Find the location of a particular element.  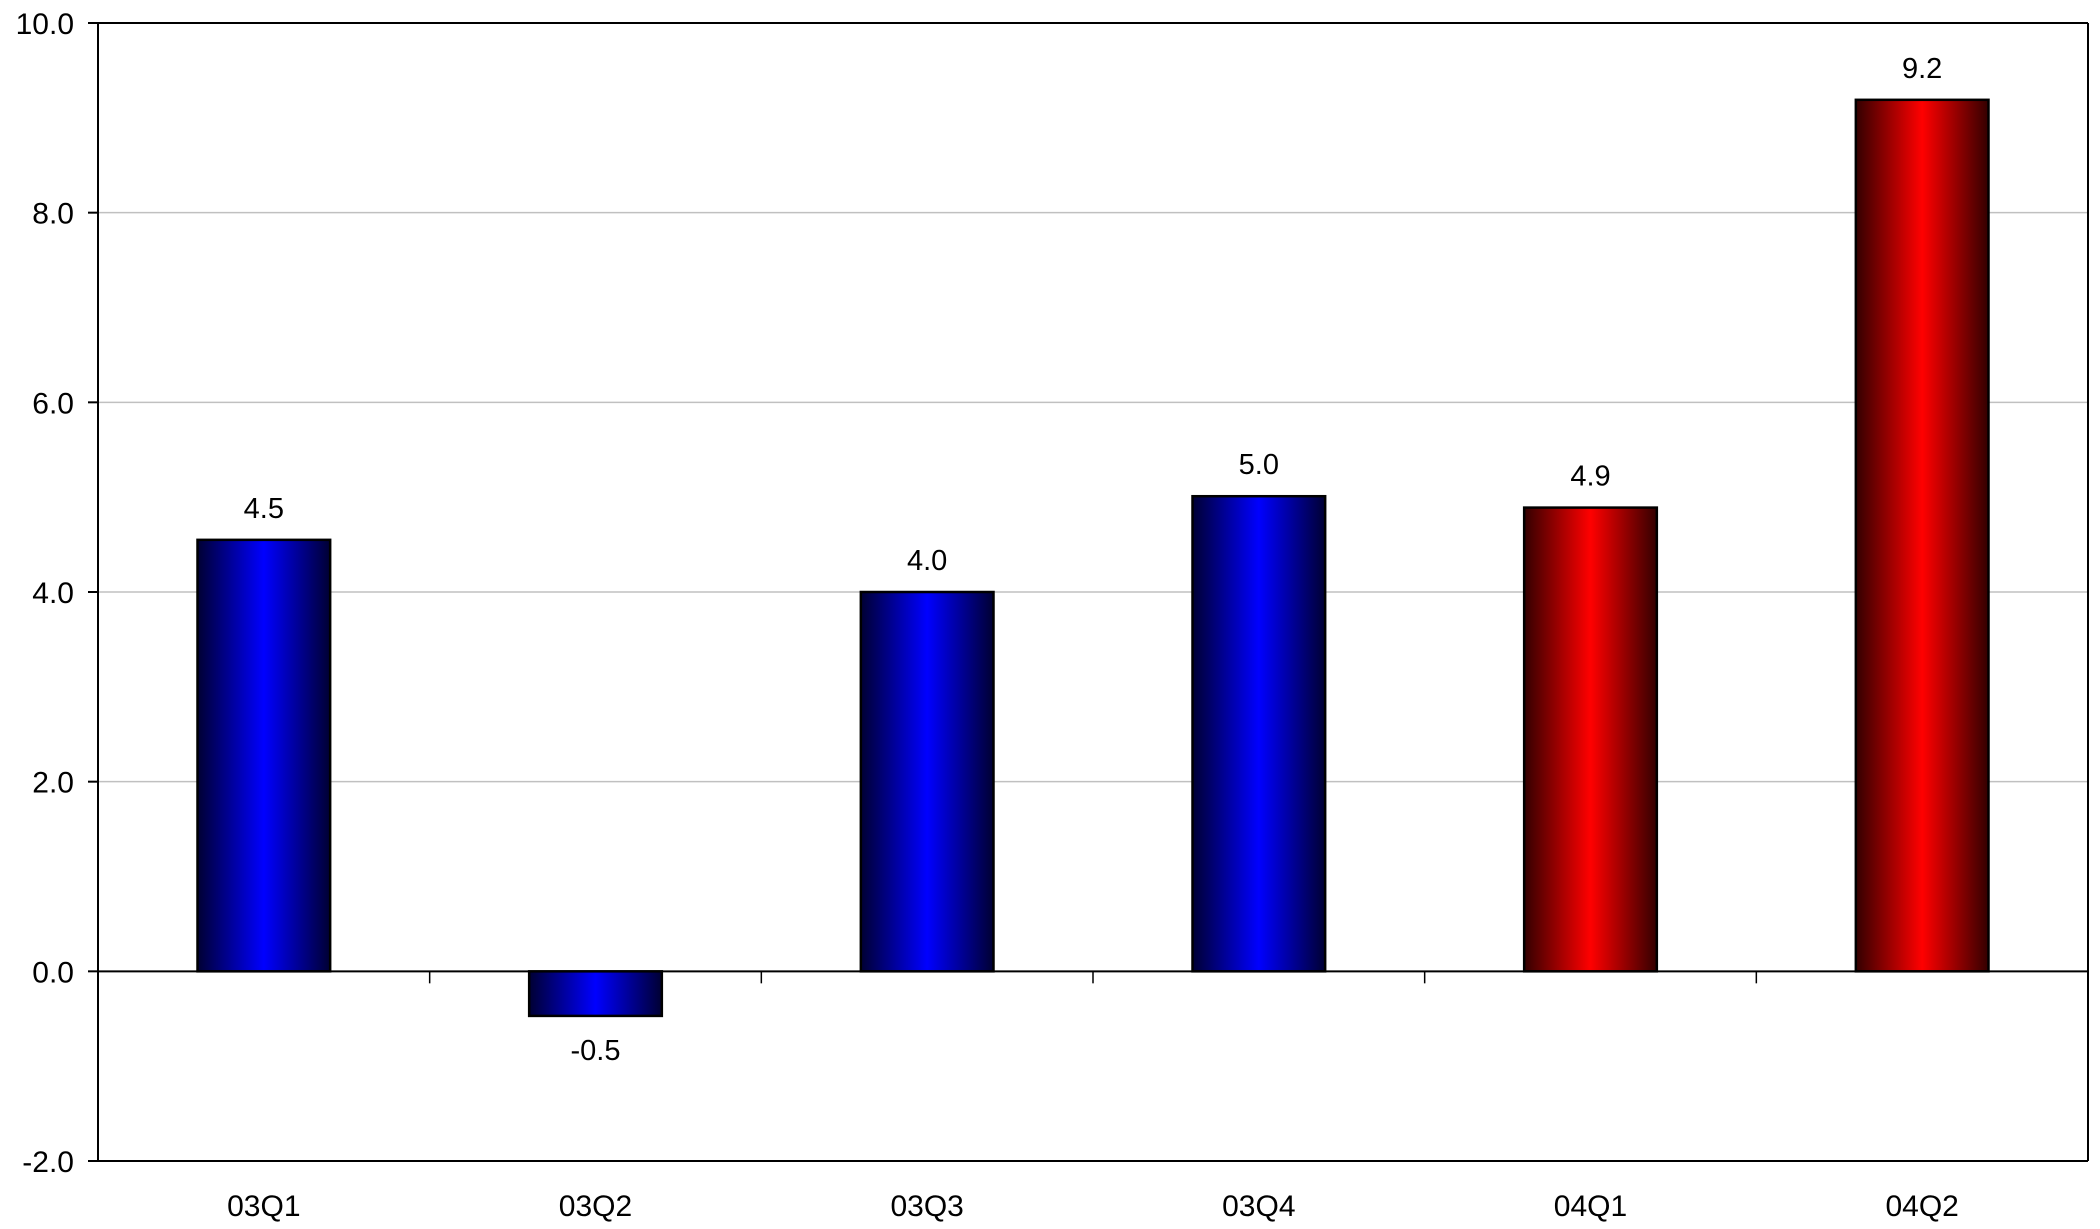

y-tick-label: 4.0 is located at coordinates (53, 593).